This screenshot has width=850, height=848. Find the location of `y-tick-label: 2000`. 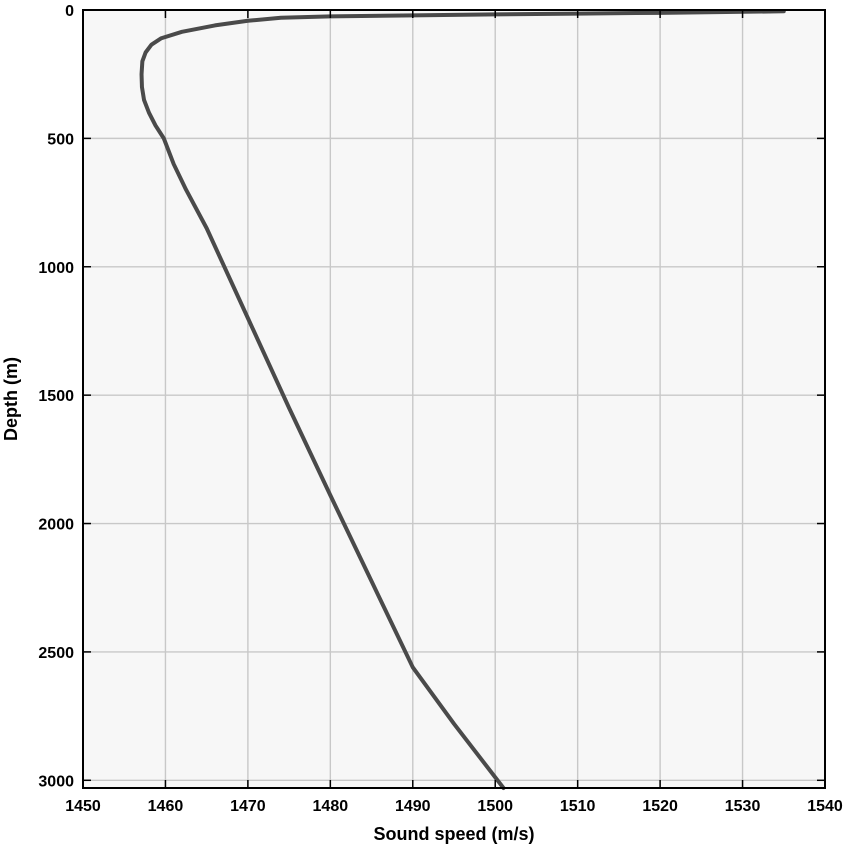

y-tick-label: 2000 is located at coordinates (56, 525).